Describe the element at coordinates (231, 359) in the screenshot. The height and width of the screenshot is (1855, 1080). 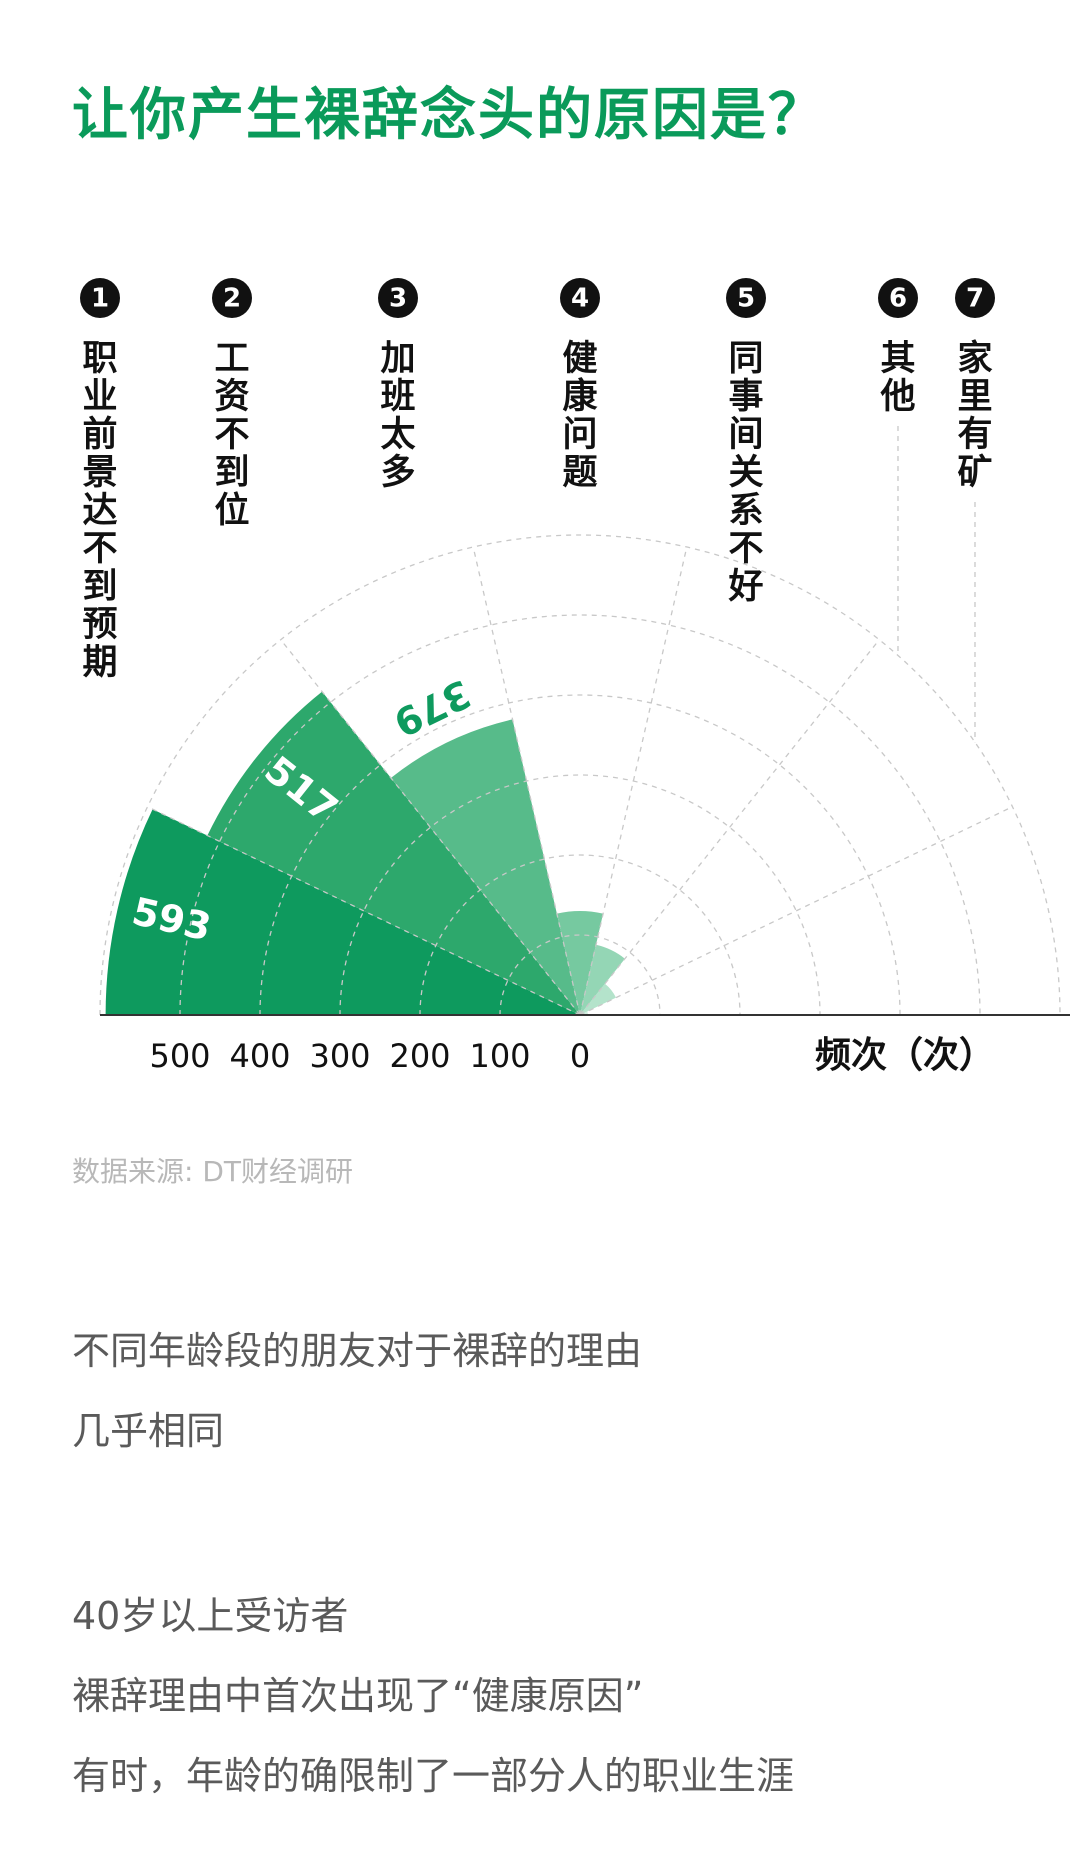
I see `category-label-char: 工` at that location.